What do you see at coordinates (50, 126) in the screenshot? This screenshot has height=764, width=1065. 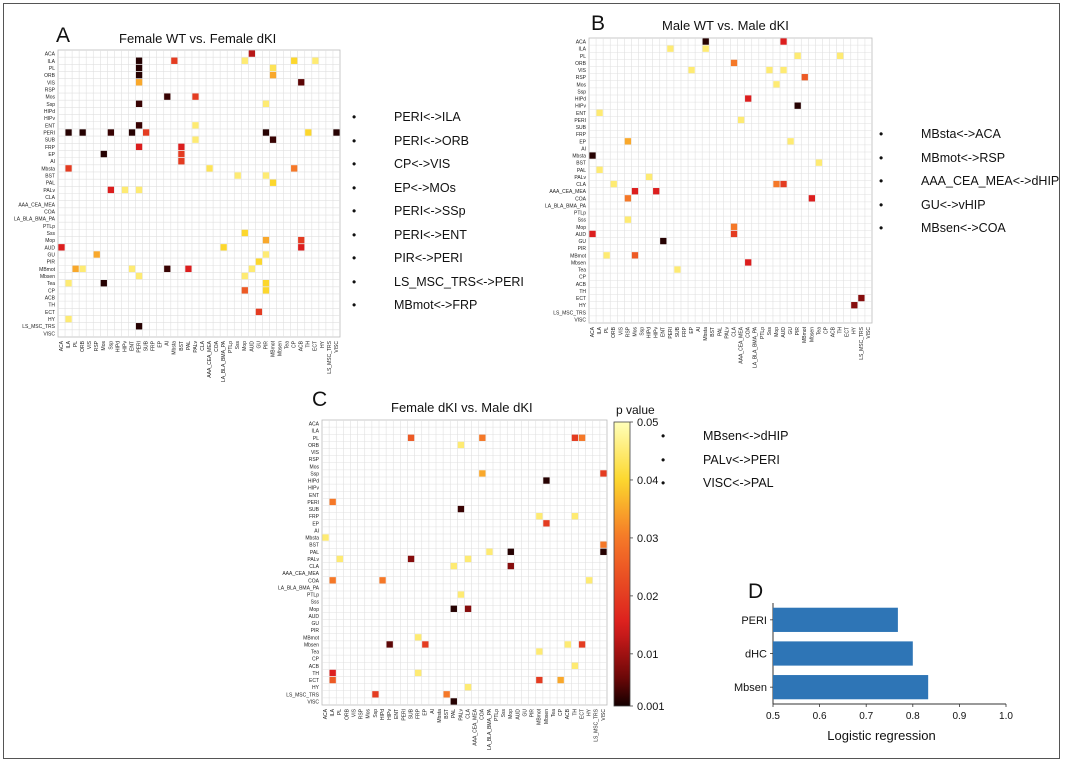 I see `heatmap-row-label: ENT` at bounding box center [50, 126].